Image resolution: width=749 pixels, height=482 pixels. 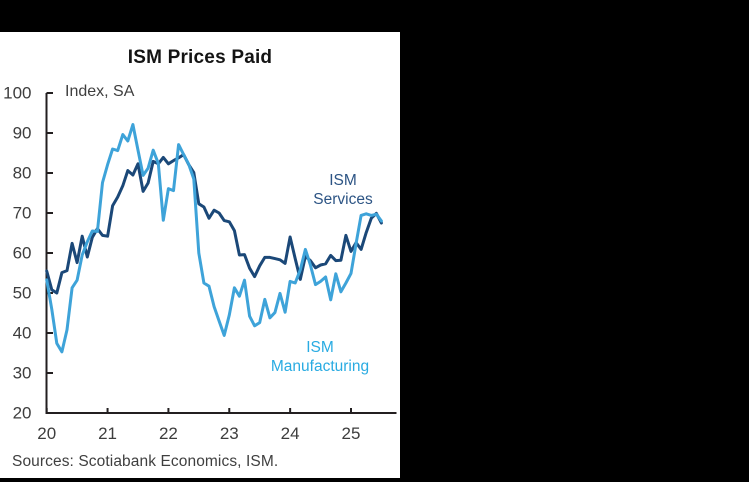 I want to click on series-label-ism-manufacturing: Manufacturing, so click(x=320, y=366).